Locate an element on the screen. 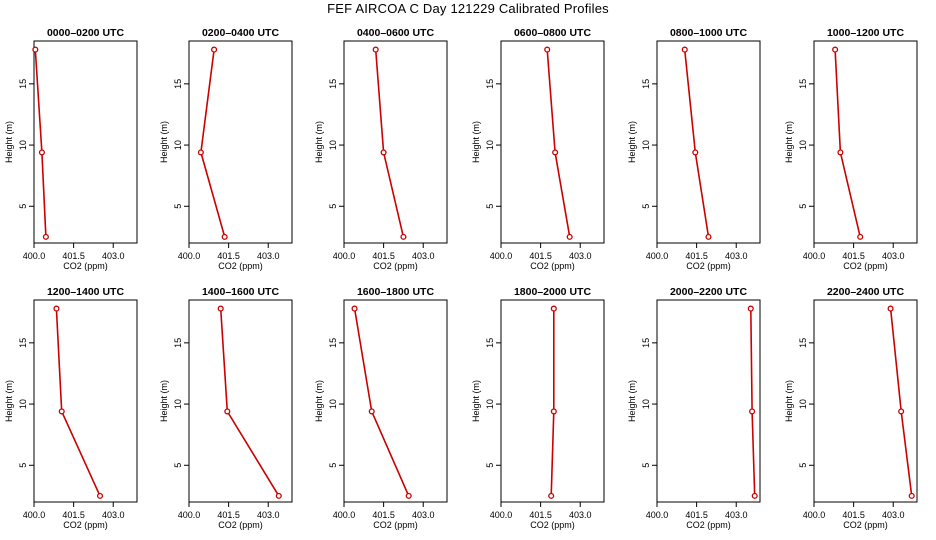 The image size is (936, 540). panel-6-frame is located at coordinates (865, 142).